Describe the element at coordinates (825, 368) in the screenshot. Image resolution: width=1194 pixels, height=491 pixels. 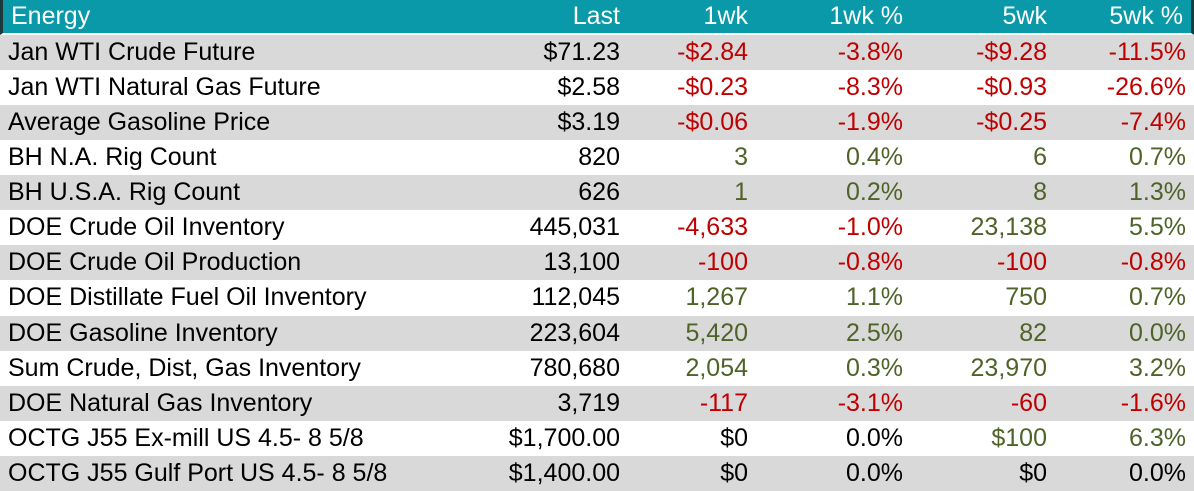
I see `cell-1wk-pct: 0.3%` at that location.